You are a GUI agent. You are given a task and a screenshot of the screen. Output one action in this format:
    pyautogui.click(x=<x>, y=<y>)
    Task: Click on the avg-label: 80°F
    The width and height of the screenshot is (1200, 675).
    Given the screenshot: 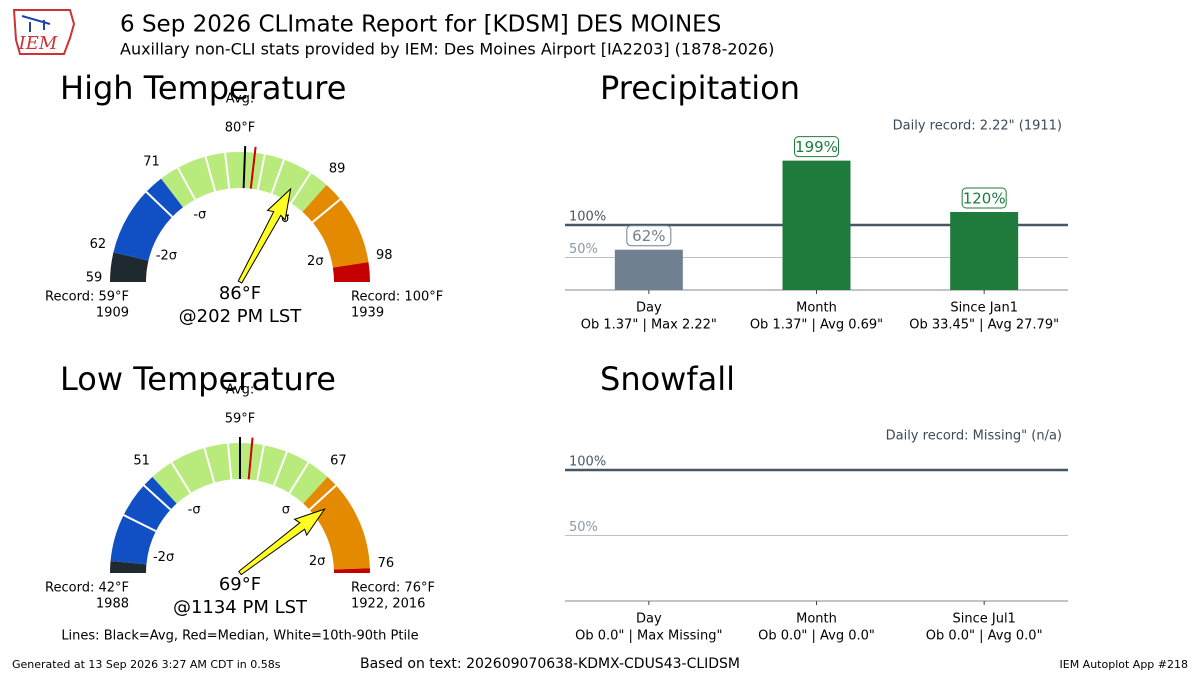 What is the action you would take?
    pyautogui.click(x=240, y=128)
    